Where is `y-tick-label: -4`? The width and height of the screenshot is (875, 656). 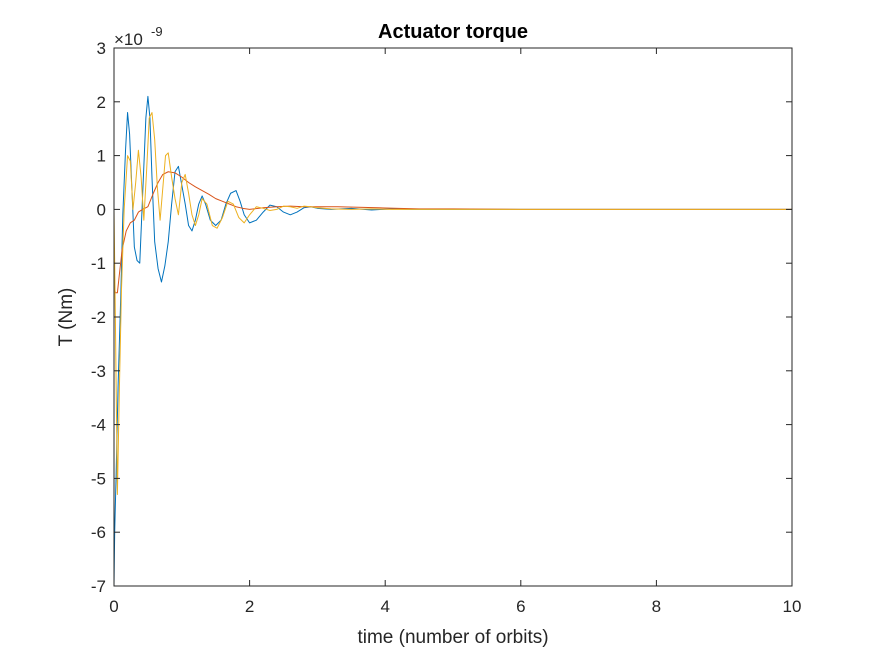 y-tick-label: -4 is located at coordinates (98, 425).